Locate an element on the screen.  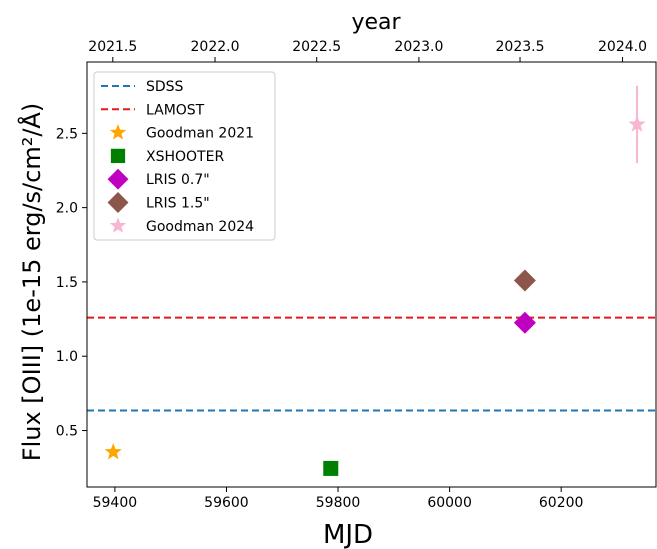
legend-frame is located at coordinates (184, 156).